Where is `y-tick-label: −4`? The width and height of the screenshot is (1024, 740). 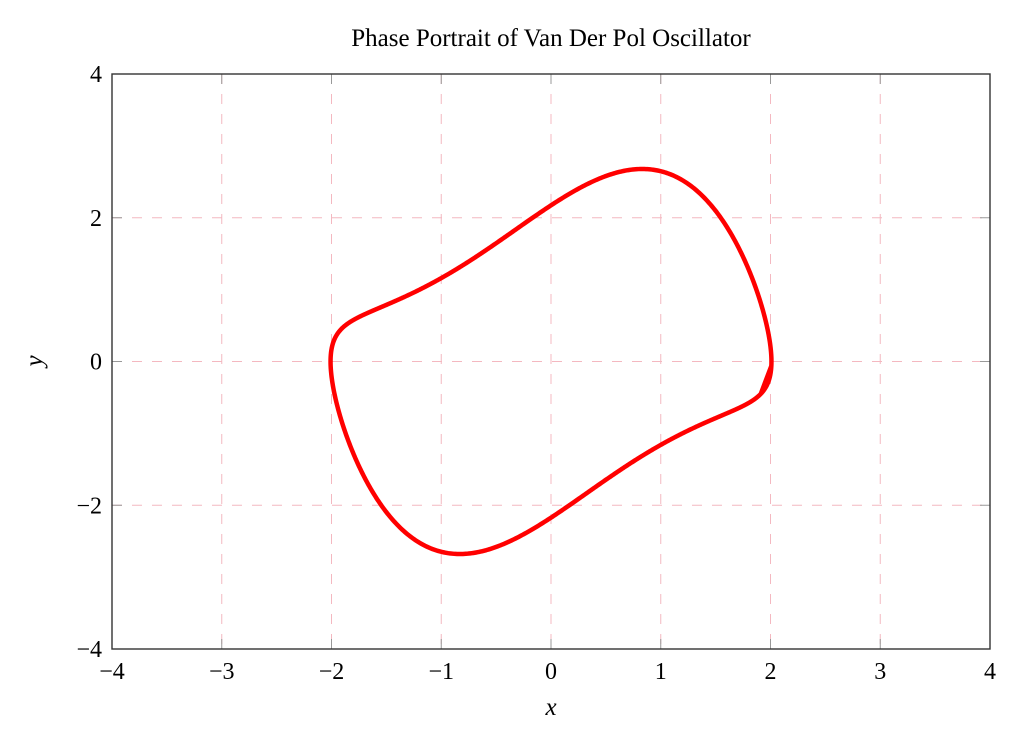
y-tick-label: −4 is located at coordinates (89, 650).